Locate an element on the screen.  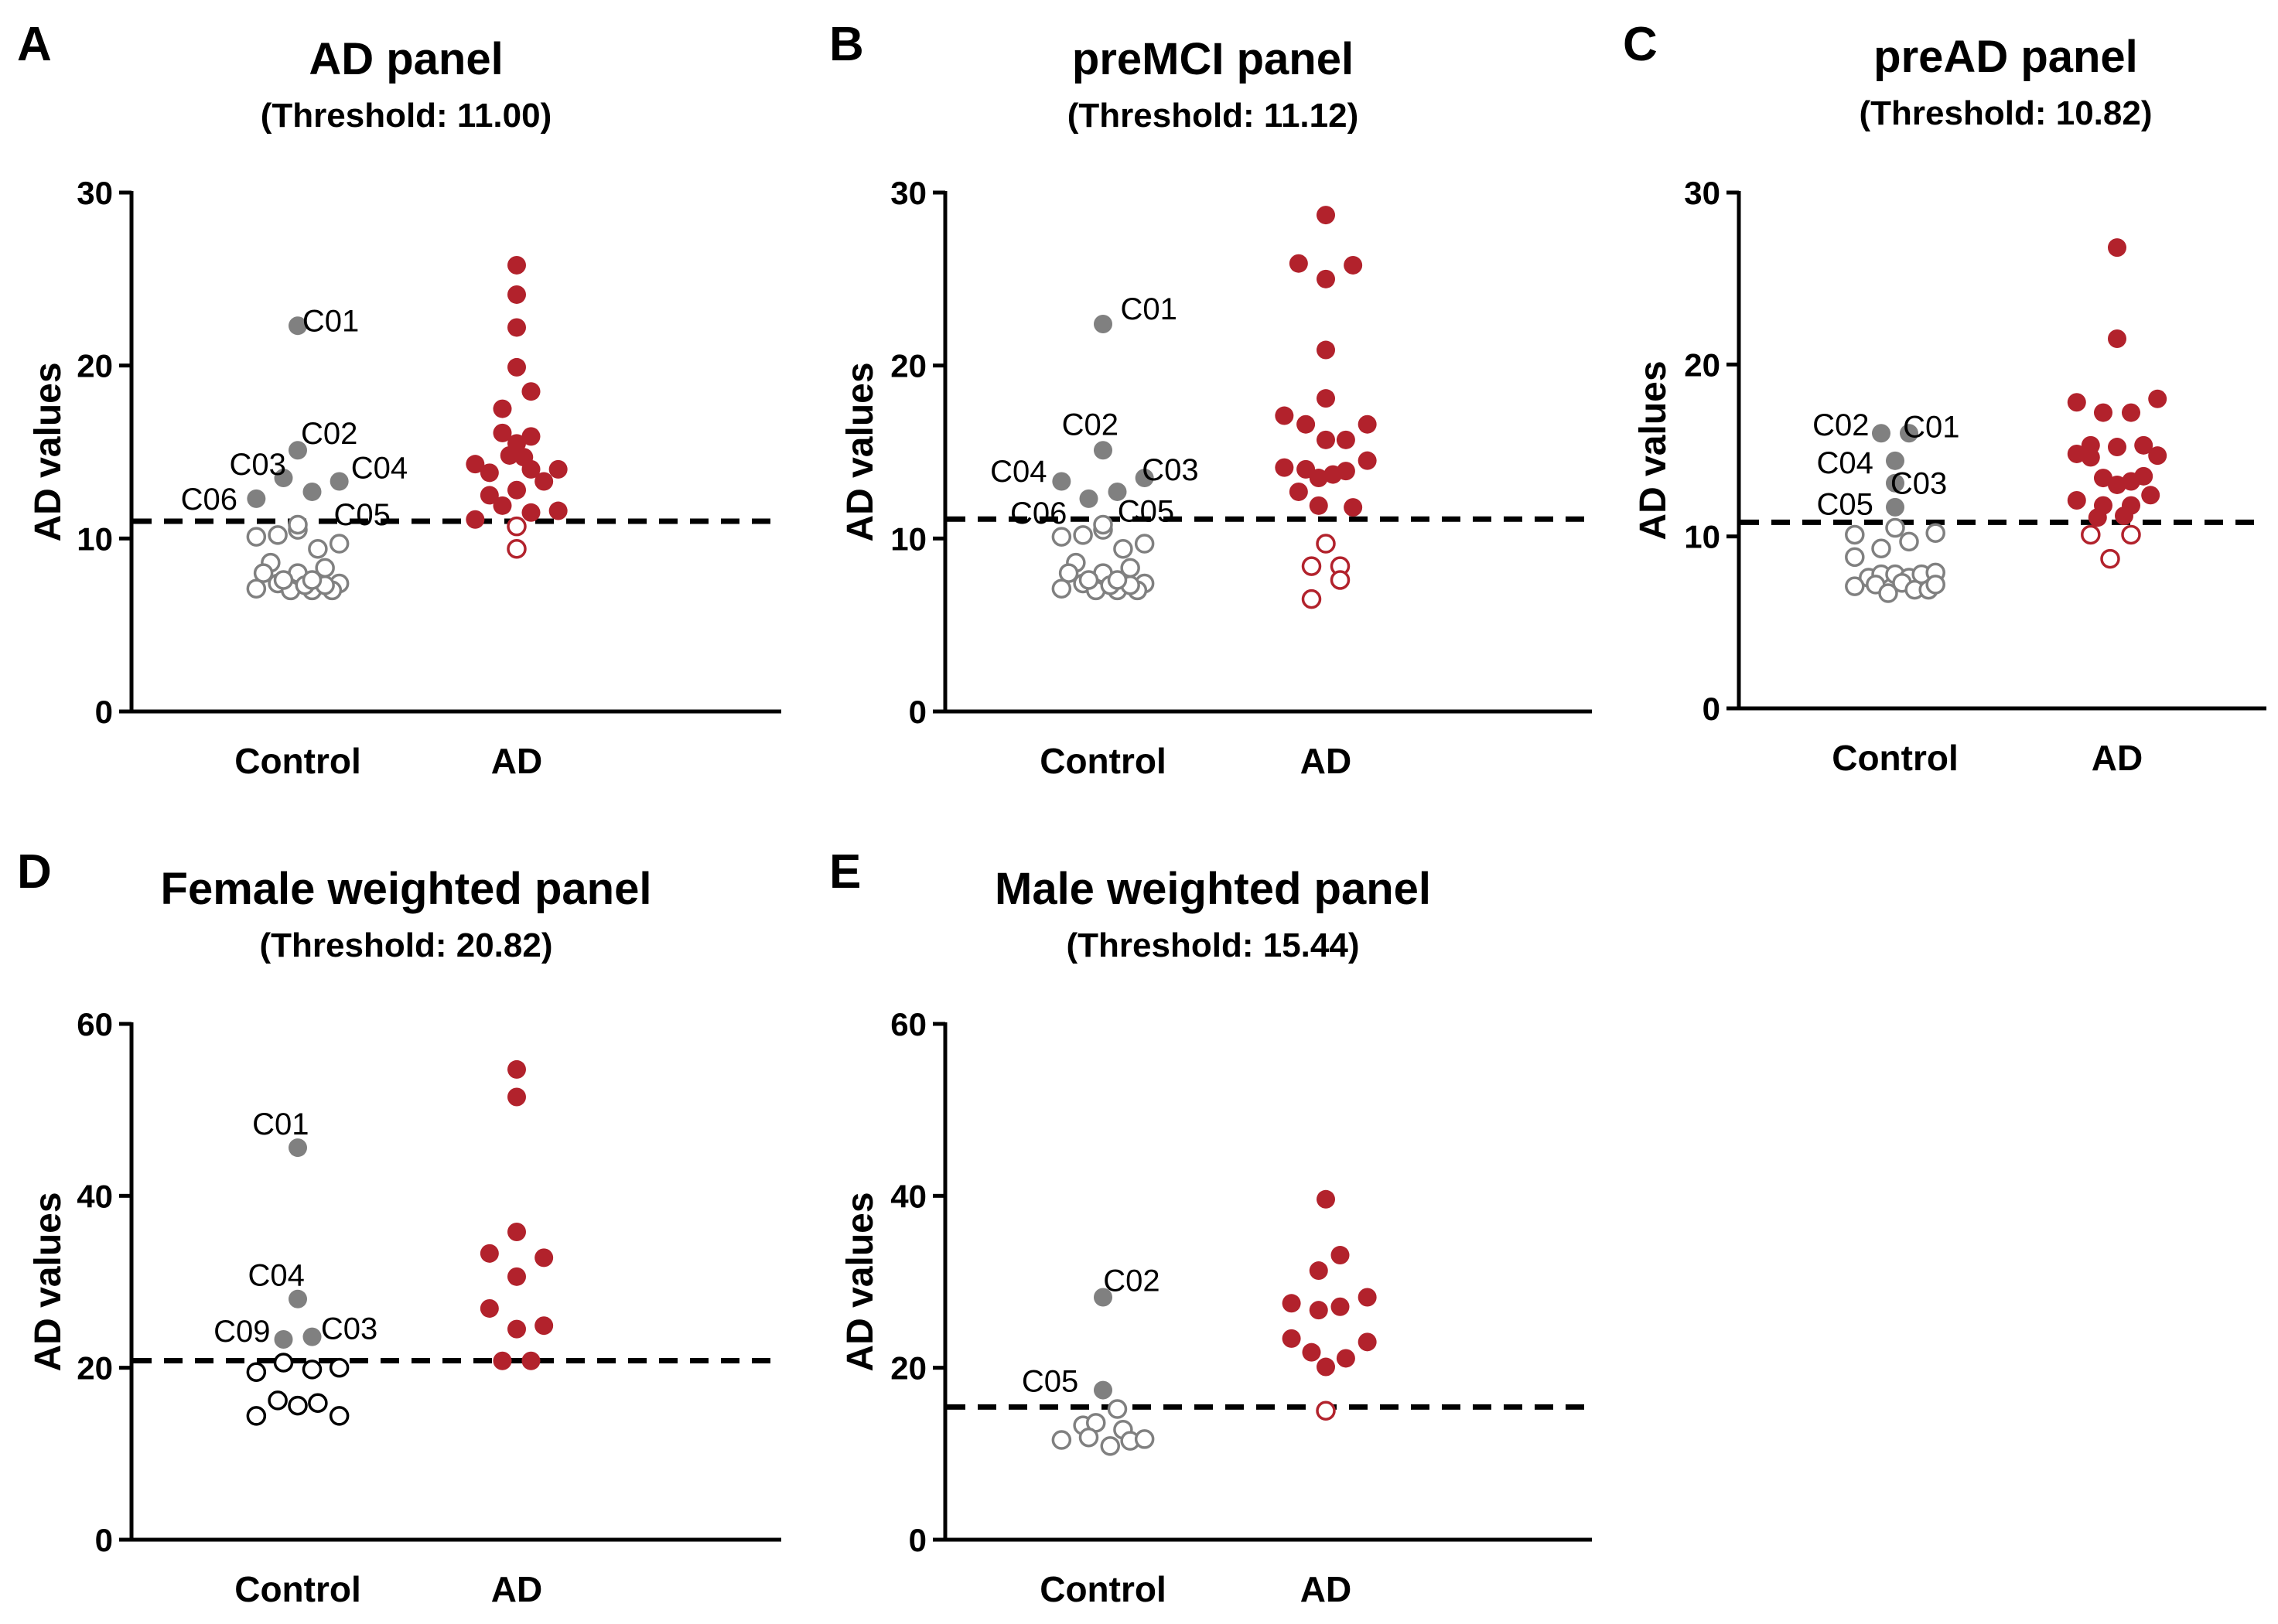
panel-letter: C is located at coordinates (1640, 44).